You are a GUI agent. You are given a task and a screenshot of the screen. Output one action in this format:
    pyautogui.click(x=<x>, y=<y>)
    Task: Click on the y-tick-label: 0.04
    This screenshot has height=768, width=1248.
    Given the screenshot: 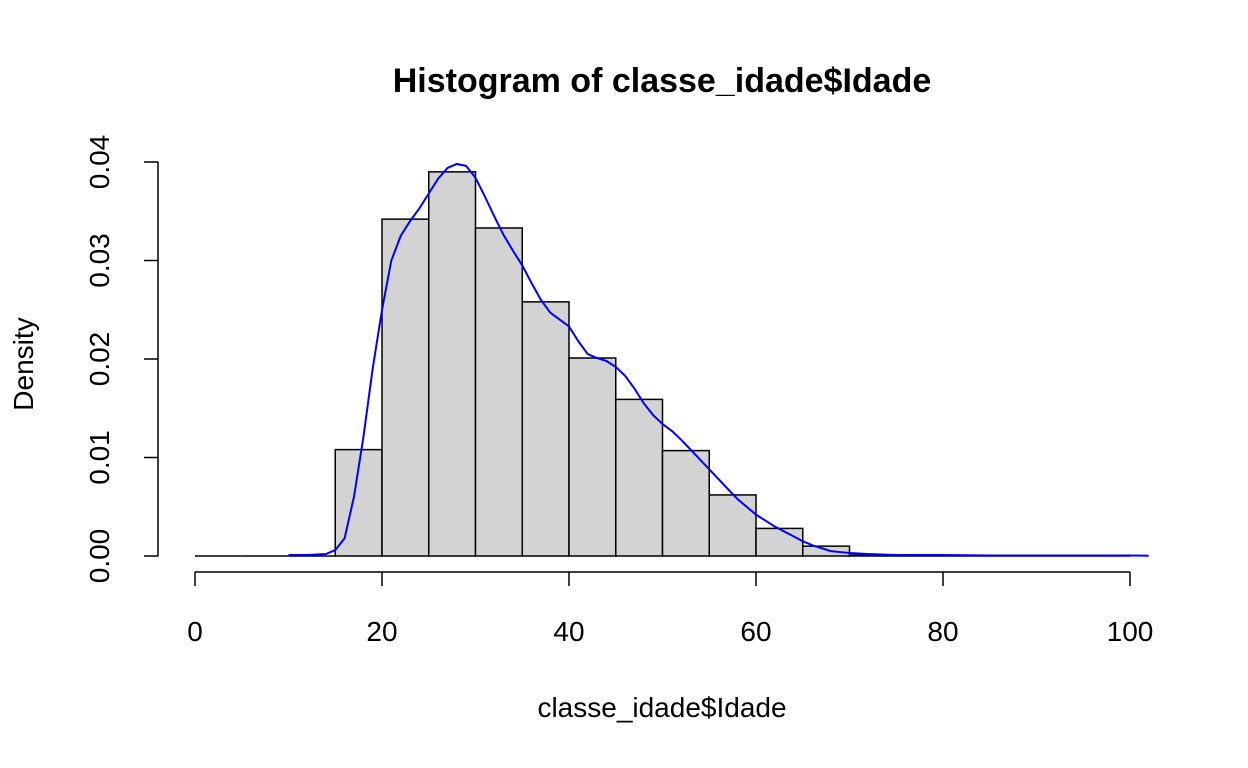 What is the action you would take?
    pyautogui.click(x=99, y=162)
    